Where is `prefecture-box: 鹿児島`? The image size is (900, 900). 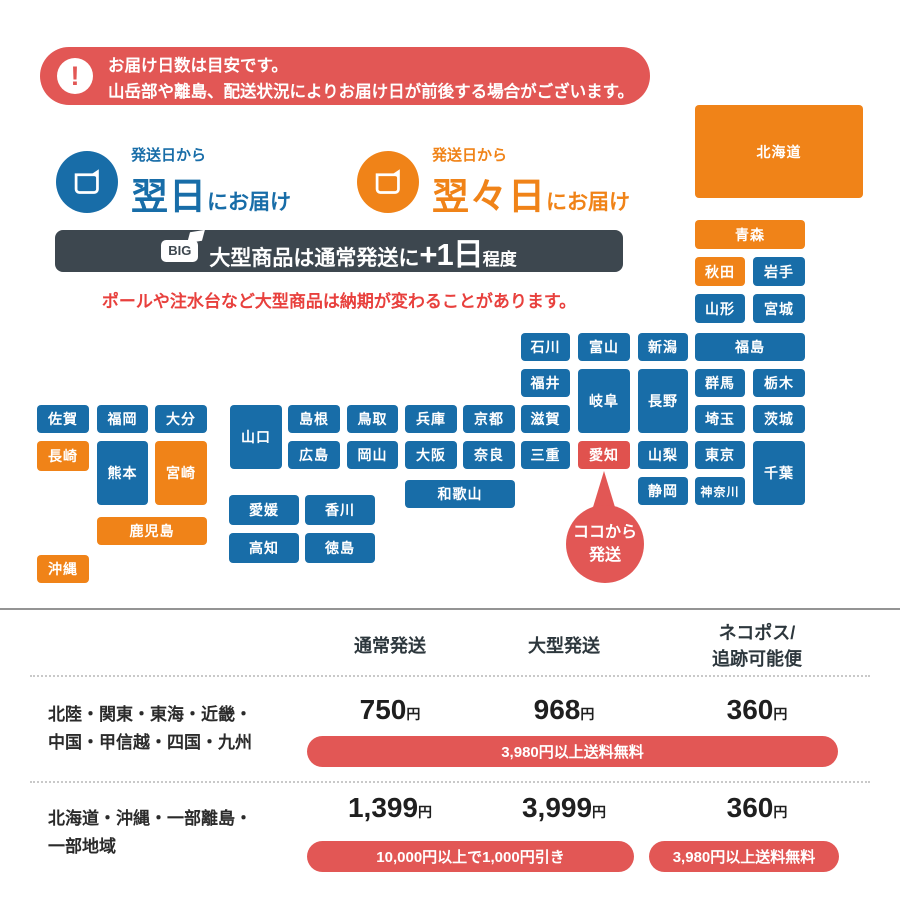
prefecture-box: 鹿児島 is located at coordinates (152, 531).